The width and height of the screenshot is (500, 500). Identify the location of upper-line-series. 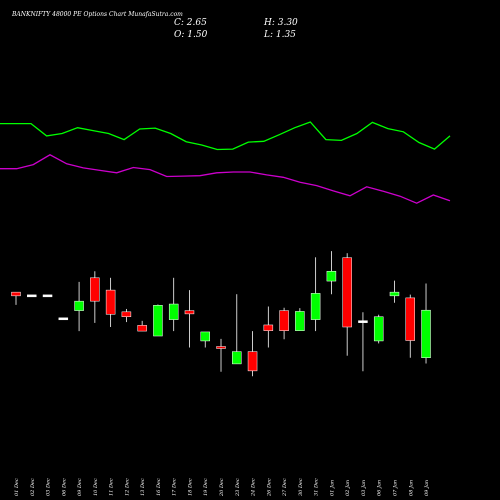
(225, 136).